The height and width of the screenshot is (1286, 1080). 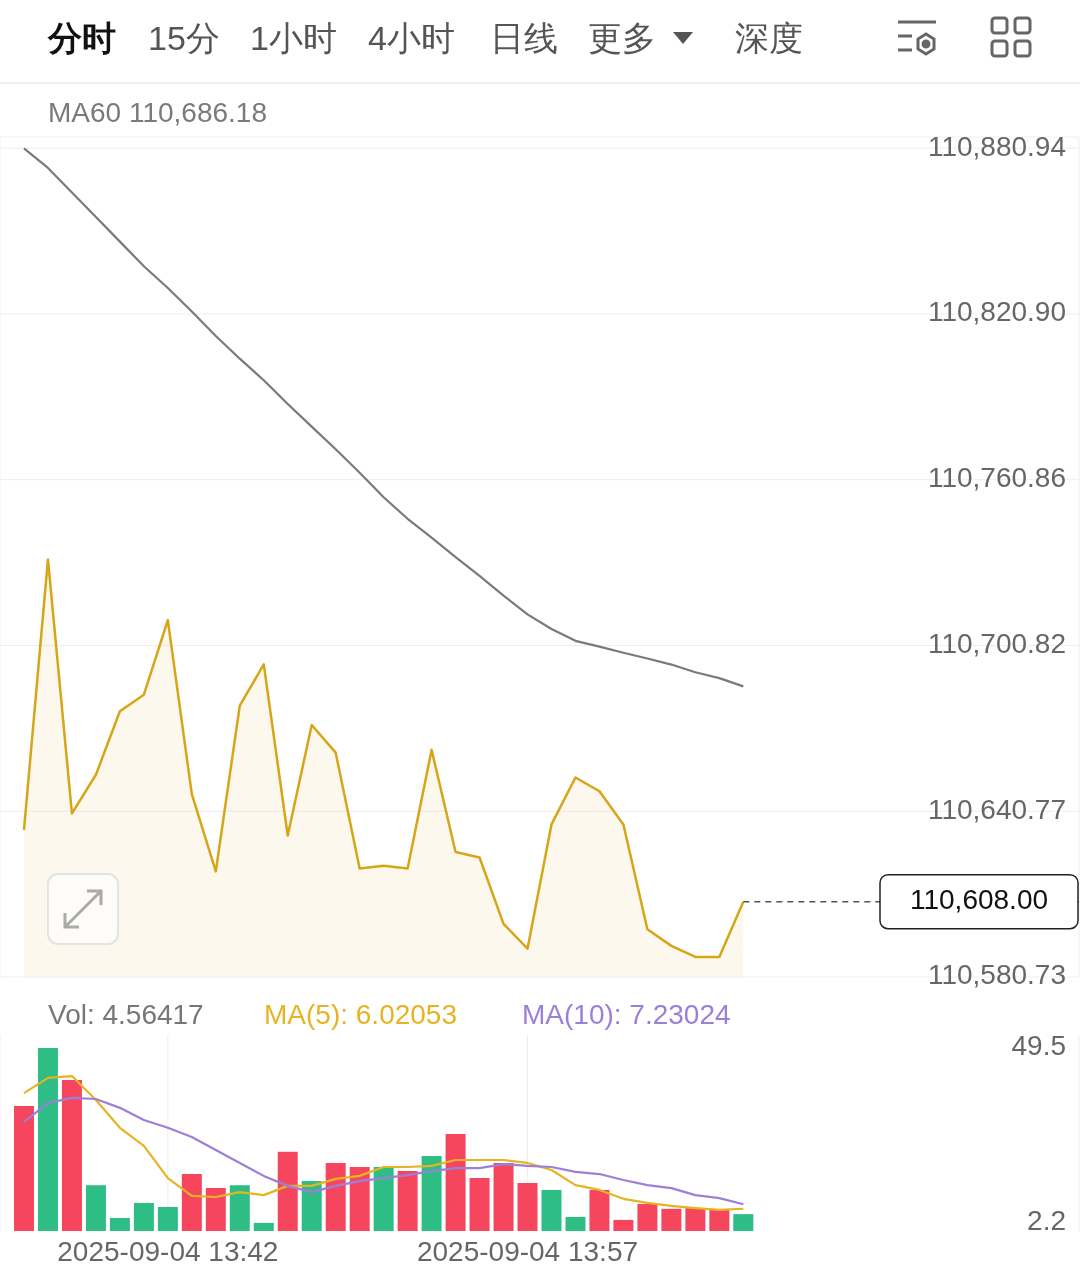 I want to click on text: 4小时, so click(x=411, y=38).